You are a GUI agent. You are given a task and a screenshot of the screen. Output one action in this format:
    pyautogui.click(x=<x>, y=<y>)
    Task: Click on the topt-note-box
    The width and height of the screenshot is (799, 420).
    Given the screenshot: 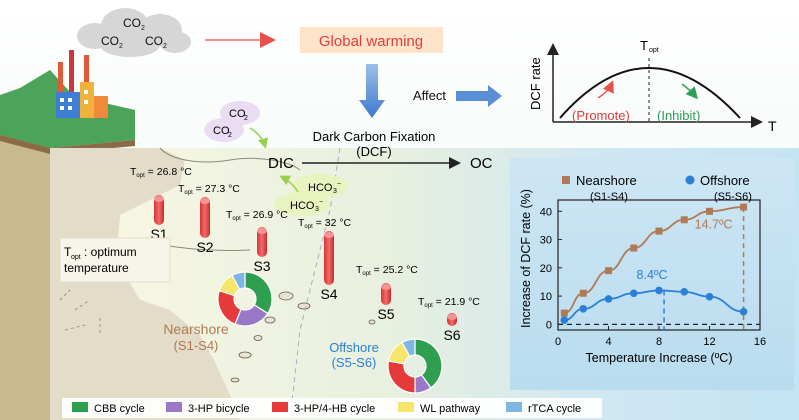 What is the action you would take?
    pyautogui.click(x=115, y=260)
    